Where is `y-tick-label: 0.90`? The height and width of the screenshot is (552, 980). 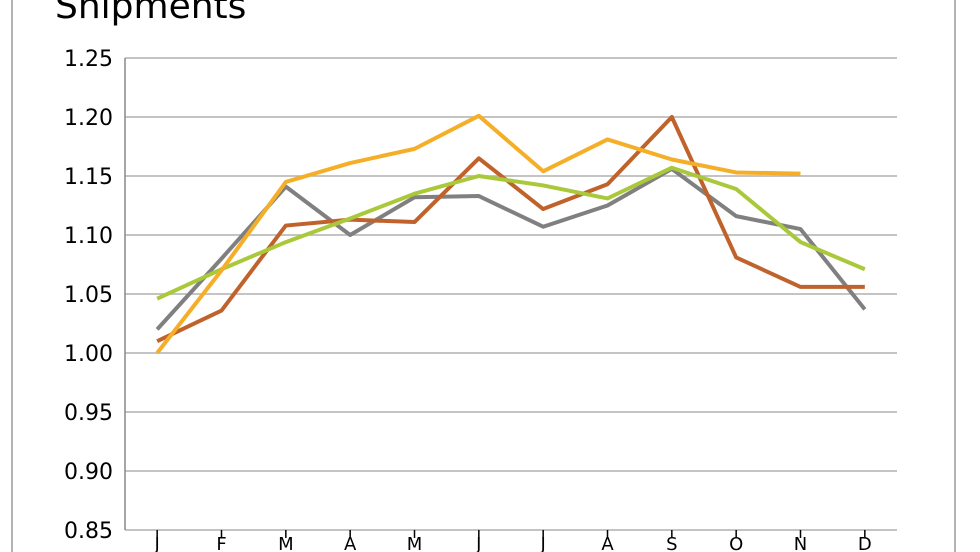
y-tick-label: 0.90 is located at coordinates (88, 472).